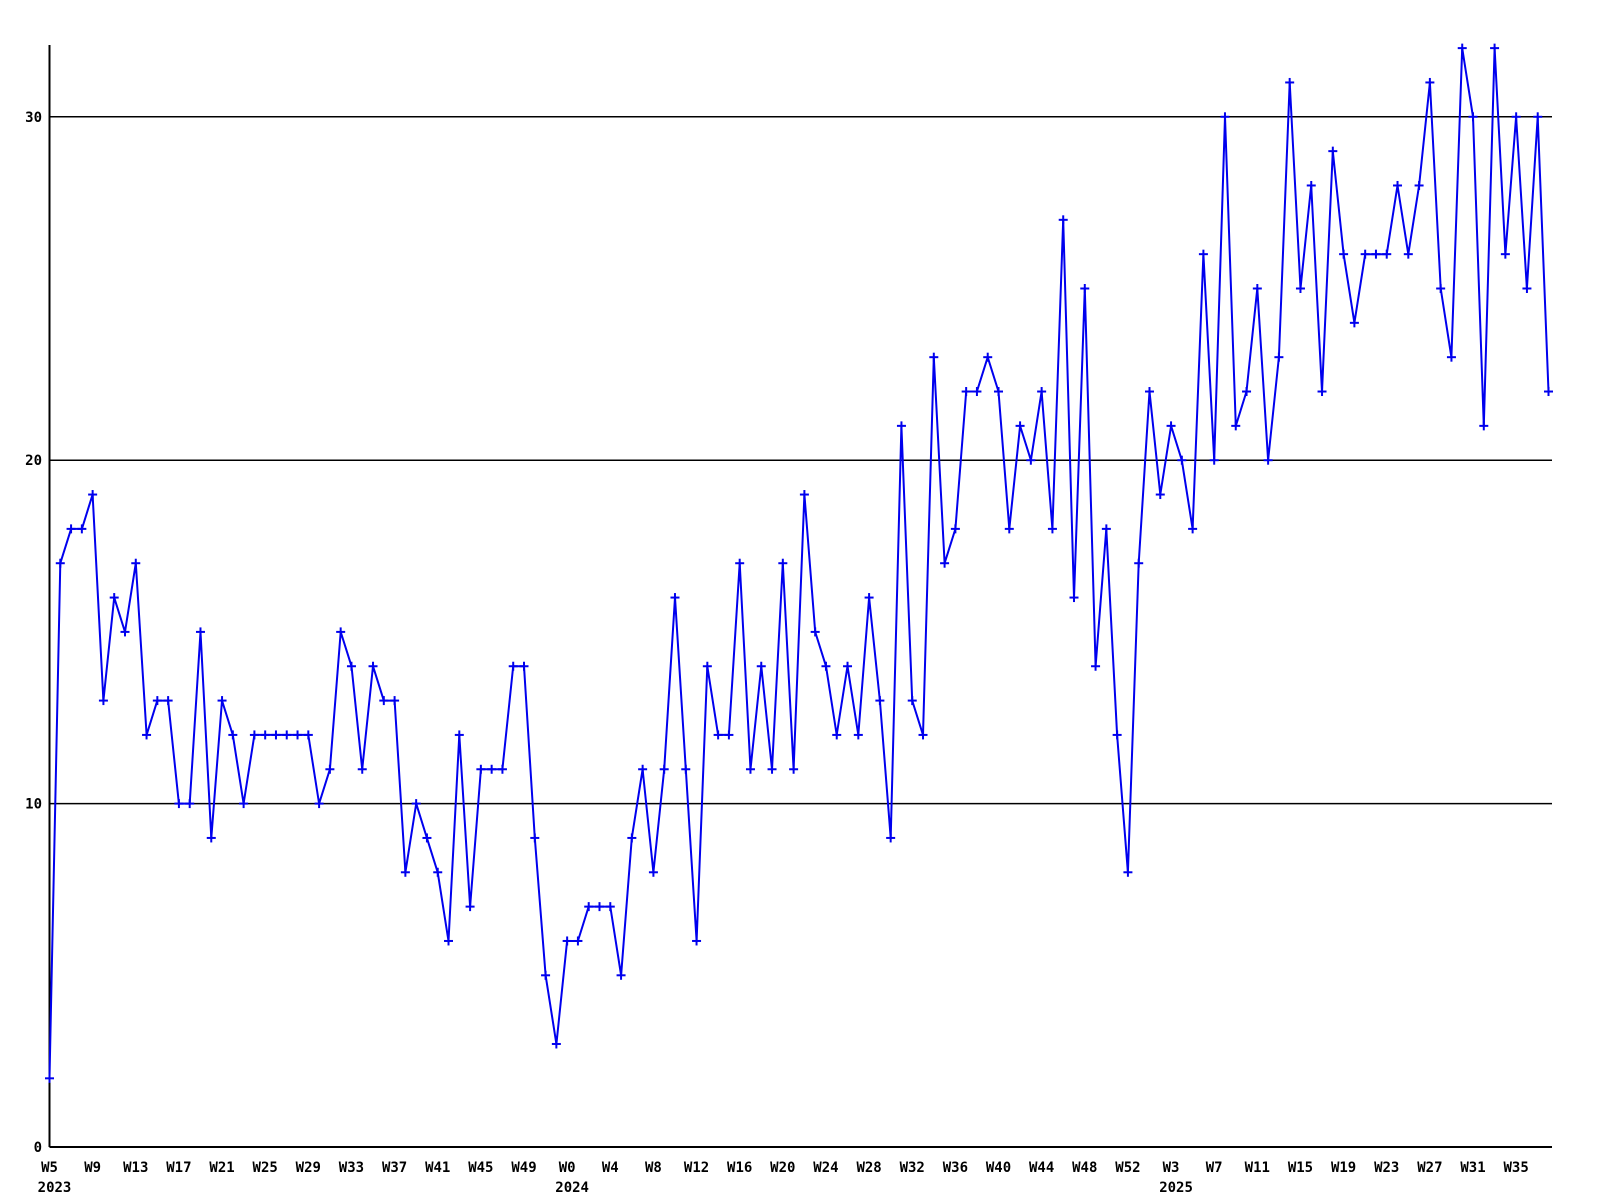 The image size is (1600, 1200). I want to click on x-tick-label: W36, so click(955, 1168).